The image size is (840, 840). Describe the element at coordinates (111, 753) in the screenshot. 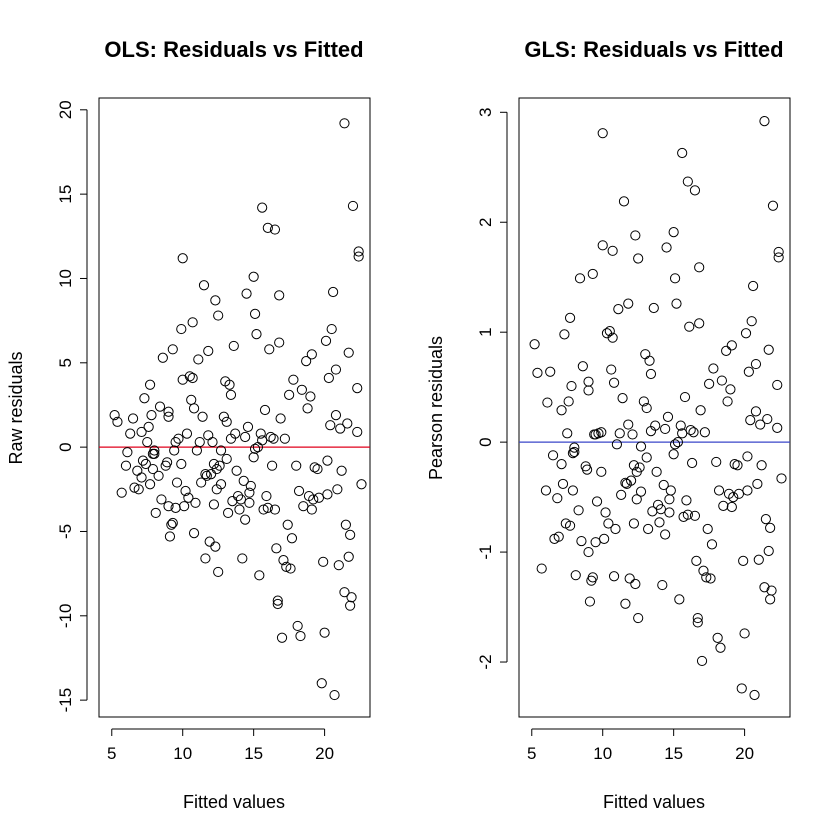

I see `ols-x-tick-label: 5` at that location.